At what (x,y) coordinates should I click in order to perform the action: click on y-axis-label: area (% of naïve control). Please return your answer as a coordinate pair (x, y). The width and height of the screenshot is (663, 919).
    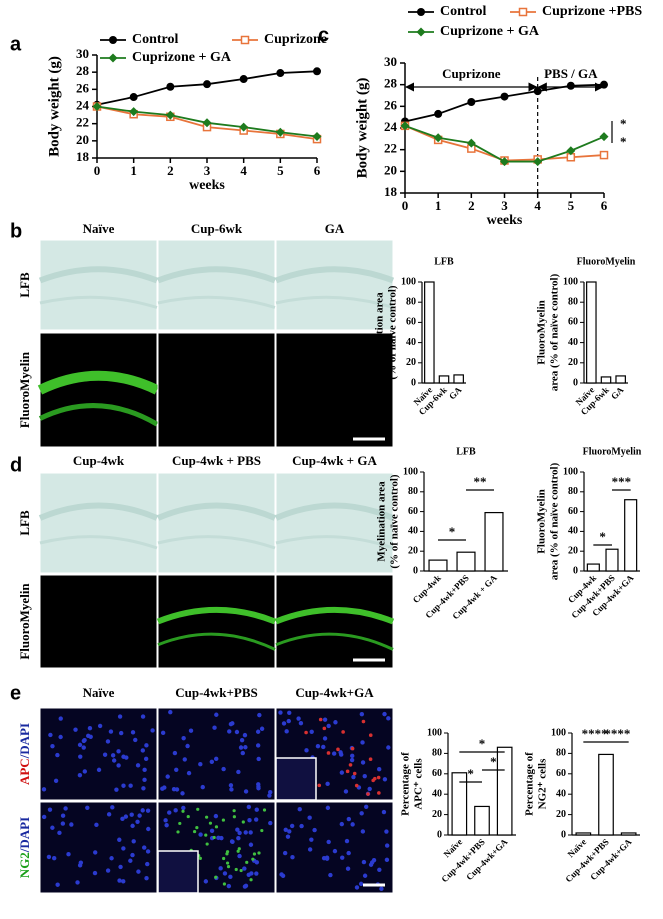
    Looking at the image, I should click on (555, 332).